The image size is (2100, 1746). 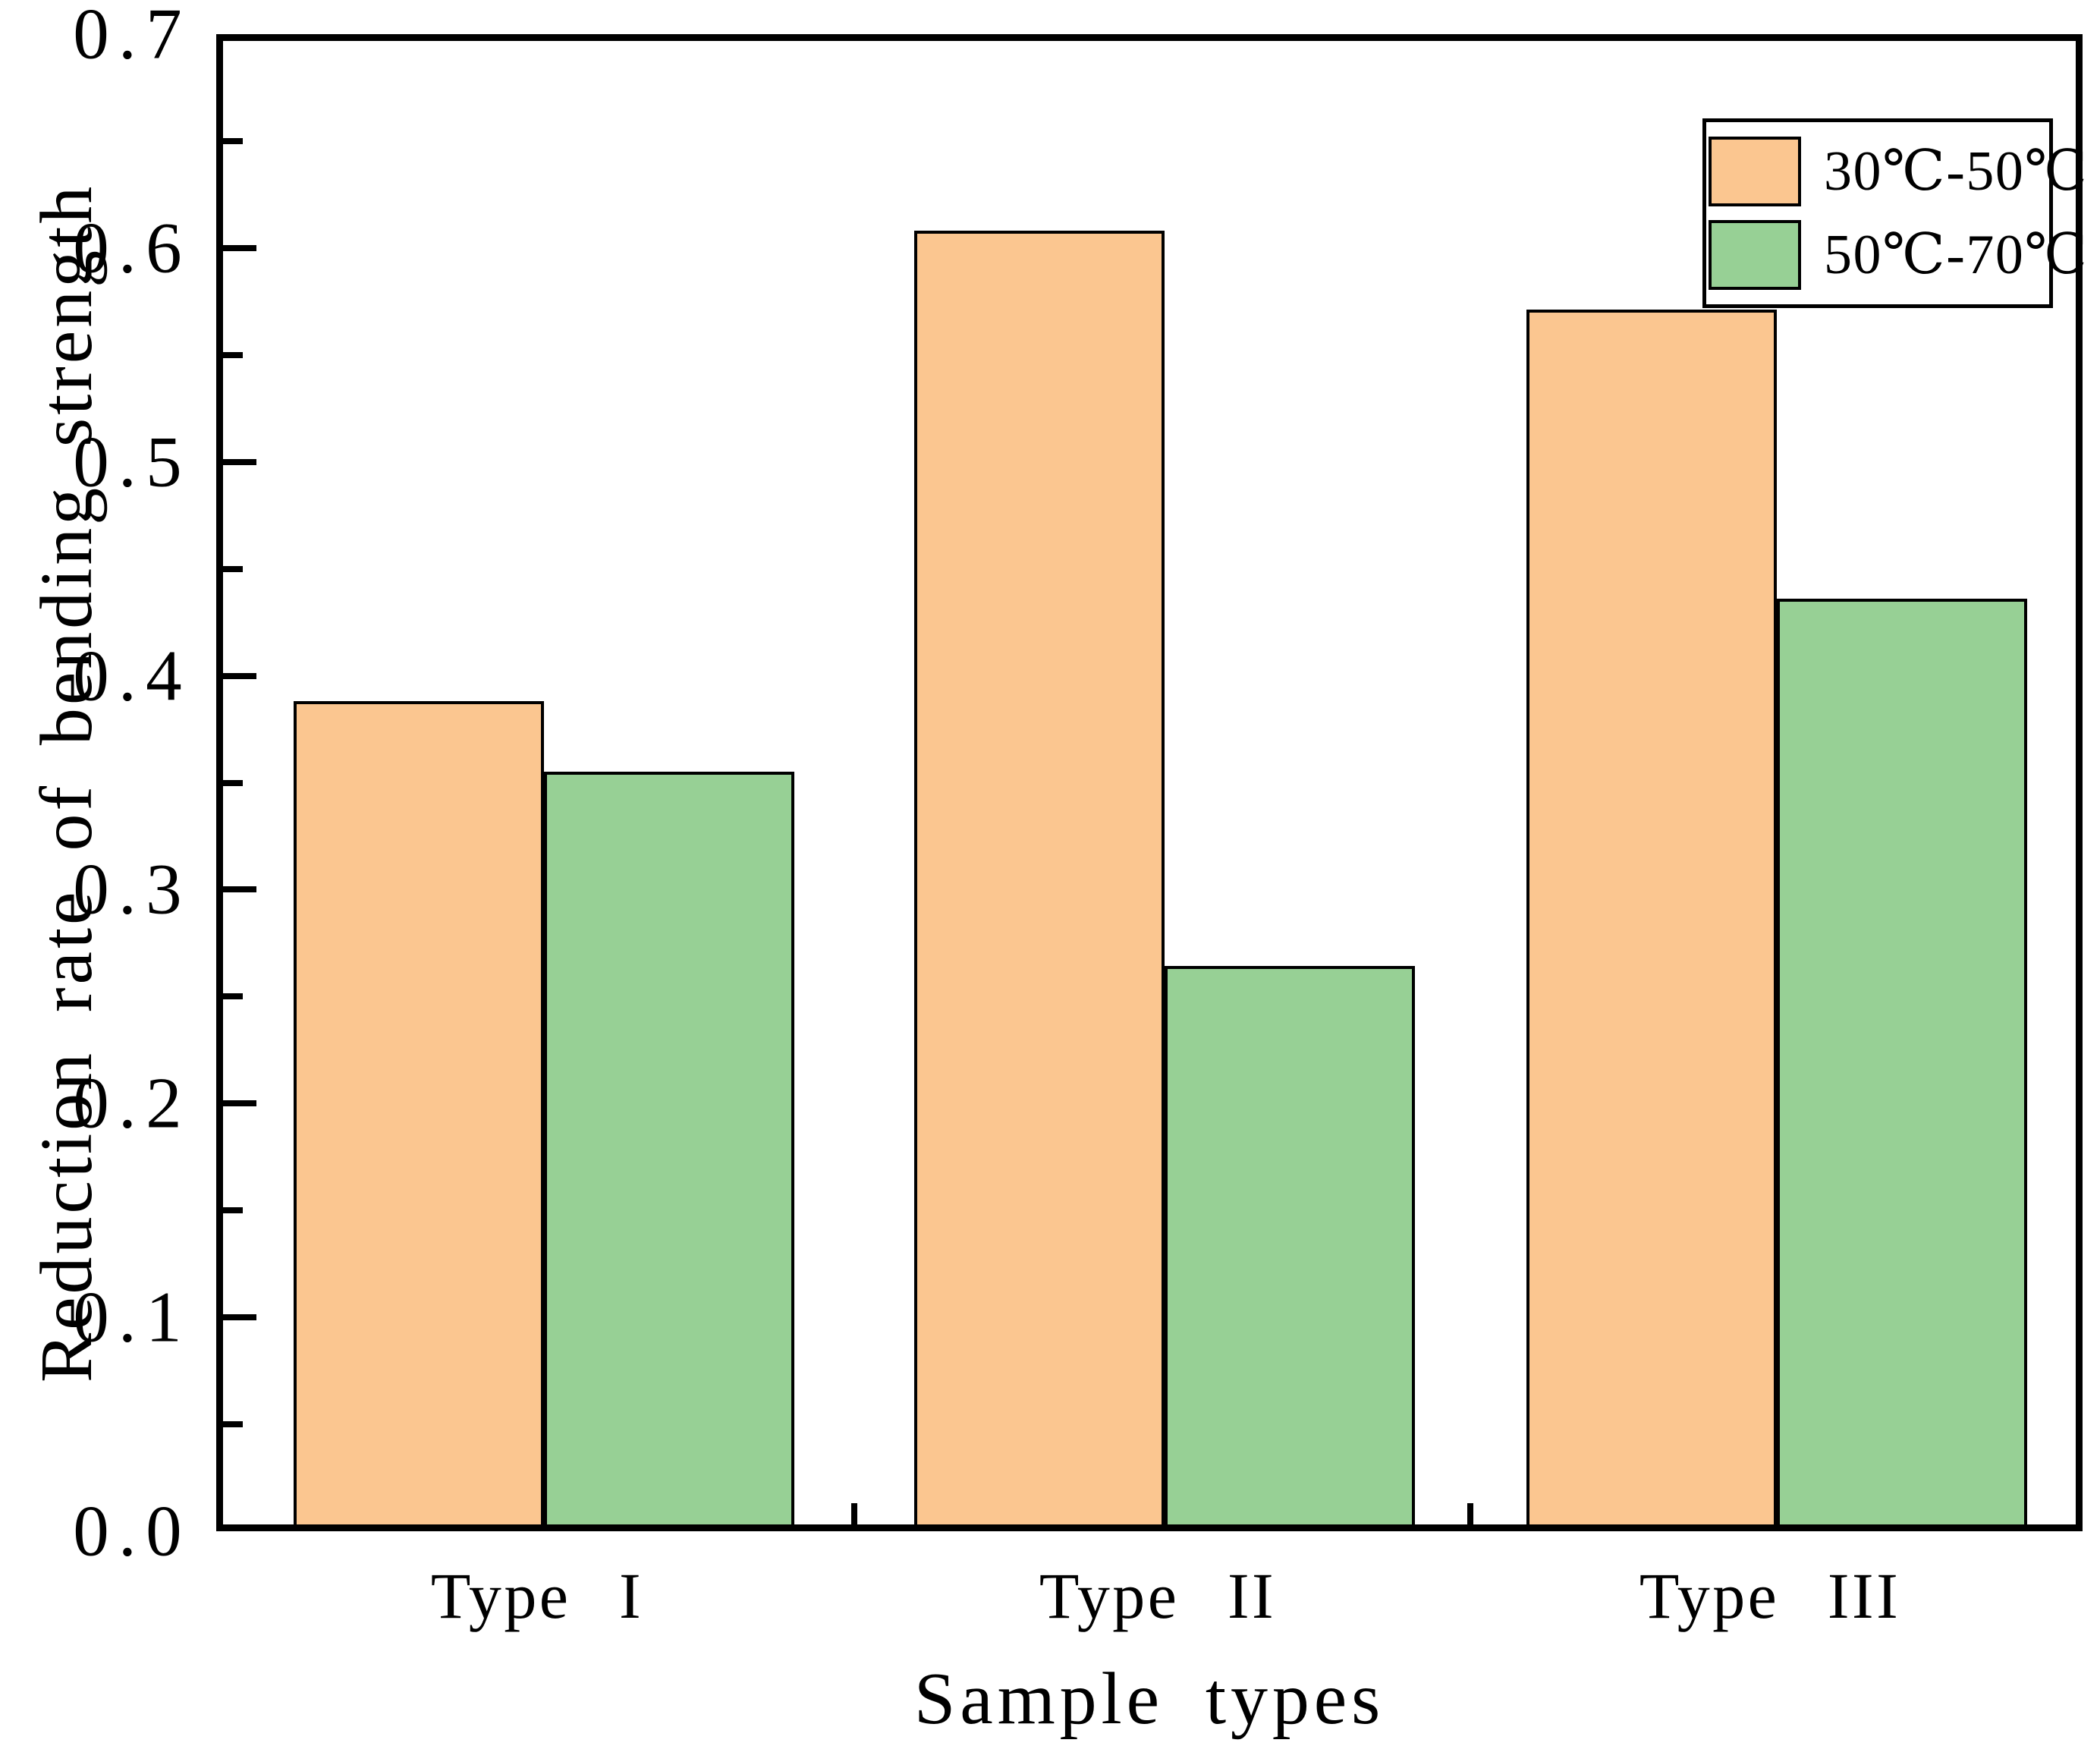 I want to click on y-tick-label: 0.5, so click(x=132, y=461).